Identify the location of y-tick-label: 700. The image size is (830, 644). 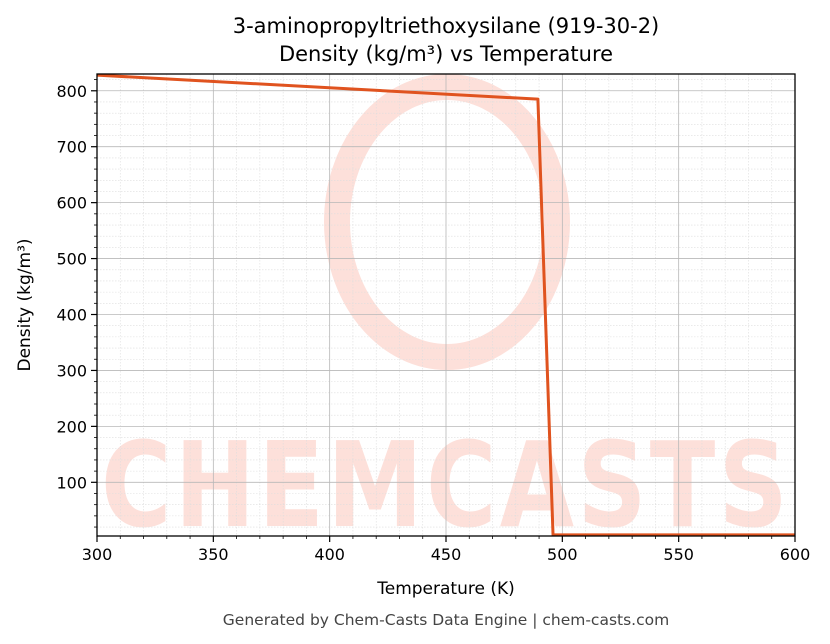
(71, 147).